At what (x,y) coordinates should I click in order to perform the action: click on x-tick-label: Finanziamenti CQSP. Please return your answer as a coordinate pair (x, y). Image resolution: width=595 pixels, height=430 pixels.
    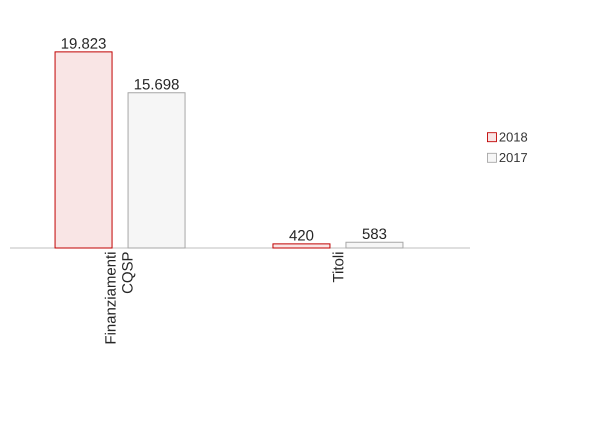
    Looking at the image, I should click on (120, 298).